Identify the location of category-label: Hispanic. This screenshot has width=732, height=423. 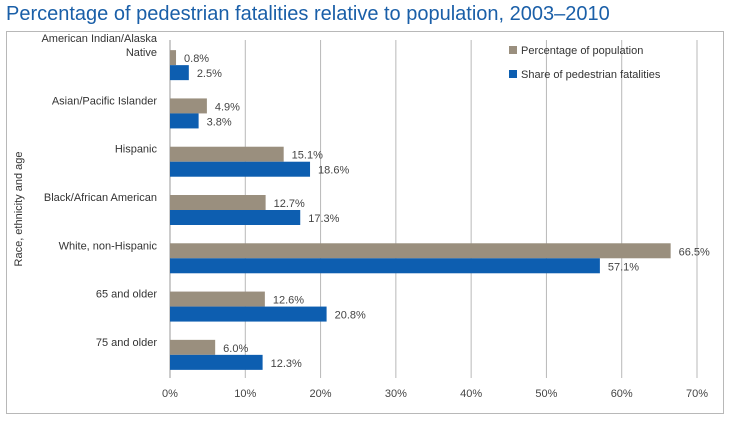
(136, 150).